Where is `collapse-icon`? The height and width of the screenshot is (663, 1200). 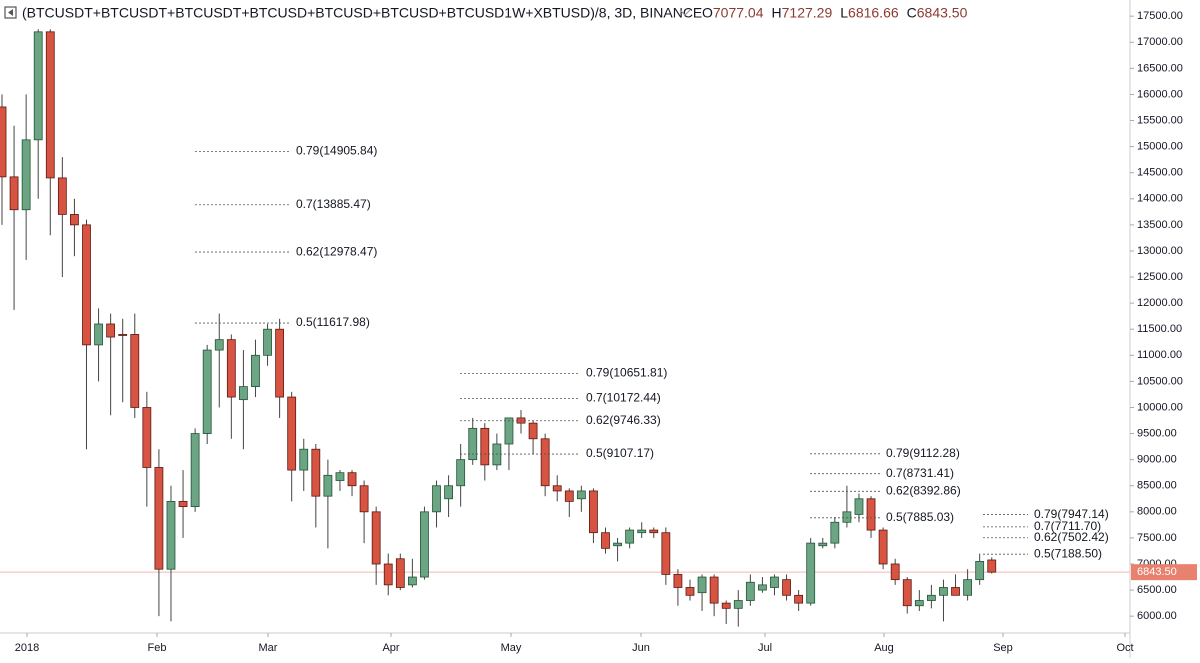 collapse-icon is located at coordinates (10, 12).